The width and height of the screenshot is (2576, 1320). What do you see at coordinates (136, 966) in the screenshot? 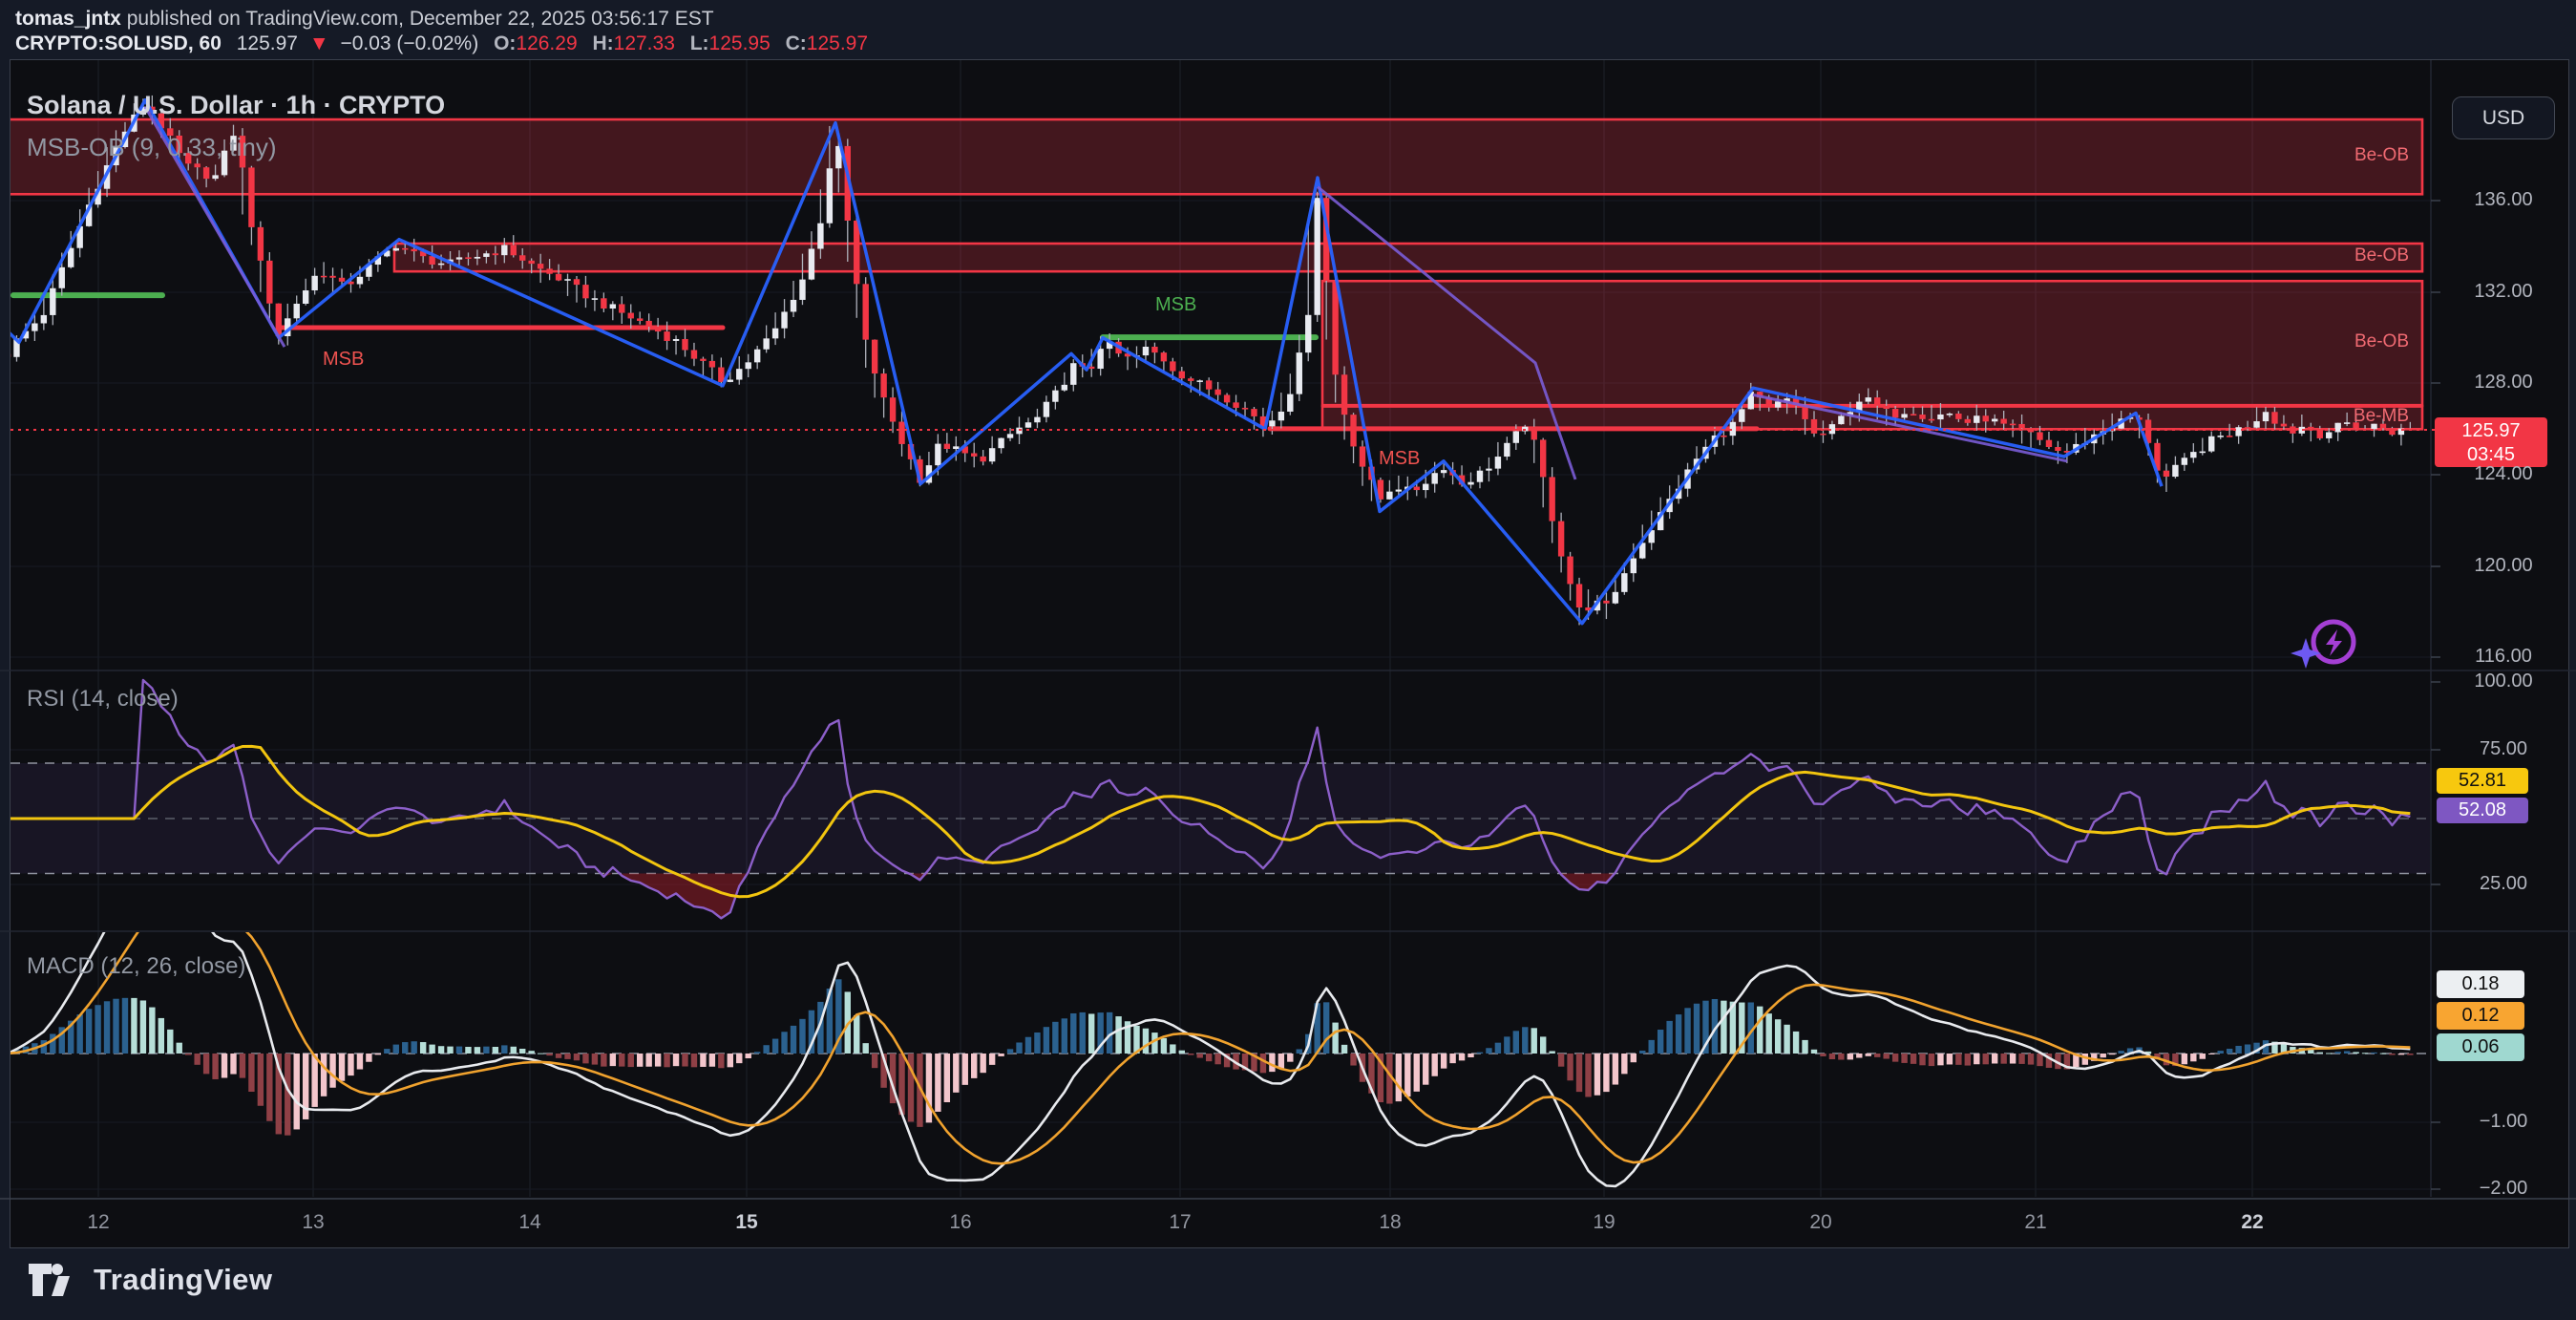
I see `indicator-label-macd: MACD (12, 26, close)` at bounding box center [136, 966].